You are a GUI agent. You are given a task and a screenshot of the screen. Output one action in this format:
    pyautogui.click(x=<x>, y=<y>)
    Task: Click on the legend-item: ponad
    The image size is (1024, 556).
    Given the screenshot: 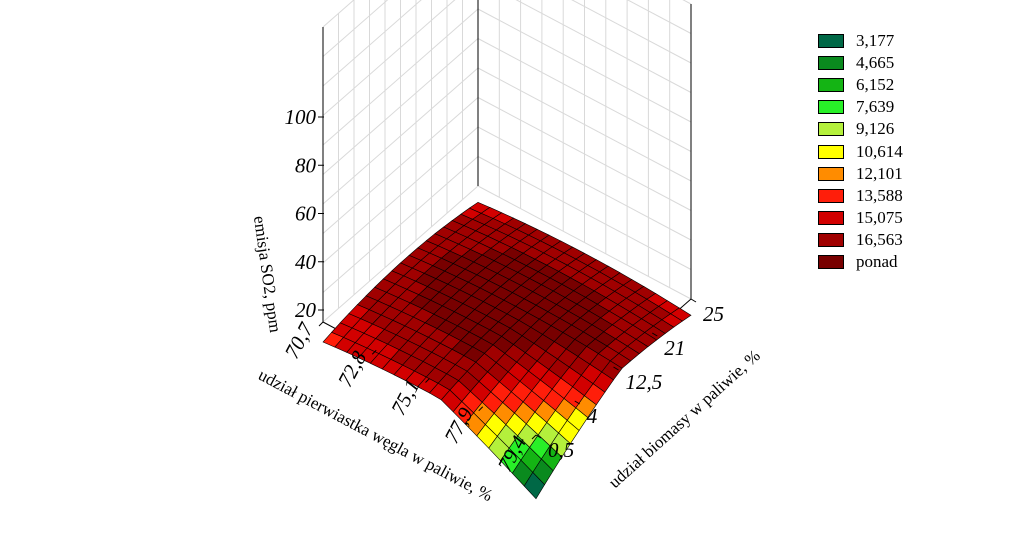 What is the action you would take?
    pyautogui.click(x=873, y=262)
    